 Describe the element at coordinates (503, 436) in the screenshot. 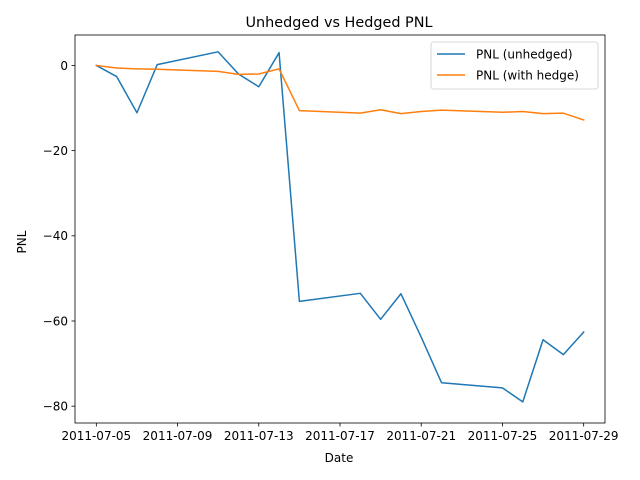

I see `x-tick-label: 2011-07-25` at that location.